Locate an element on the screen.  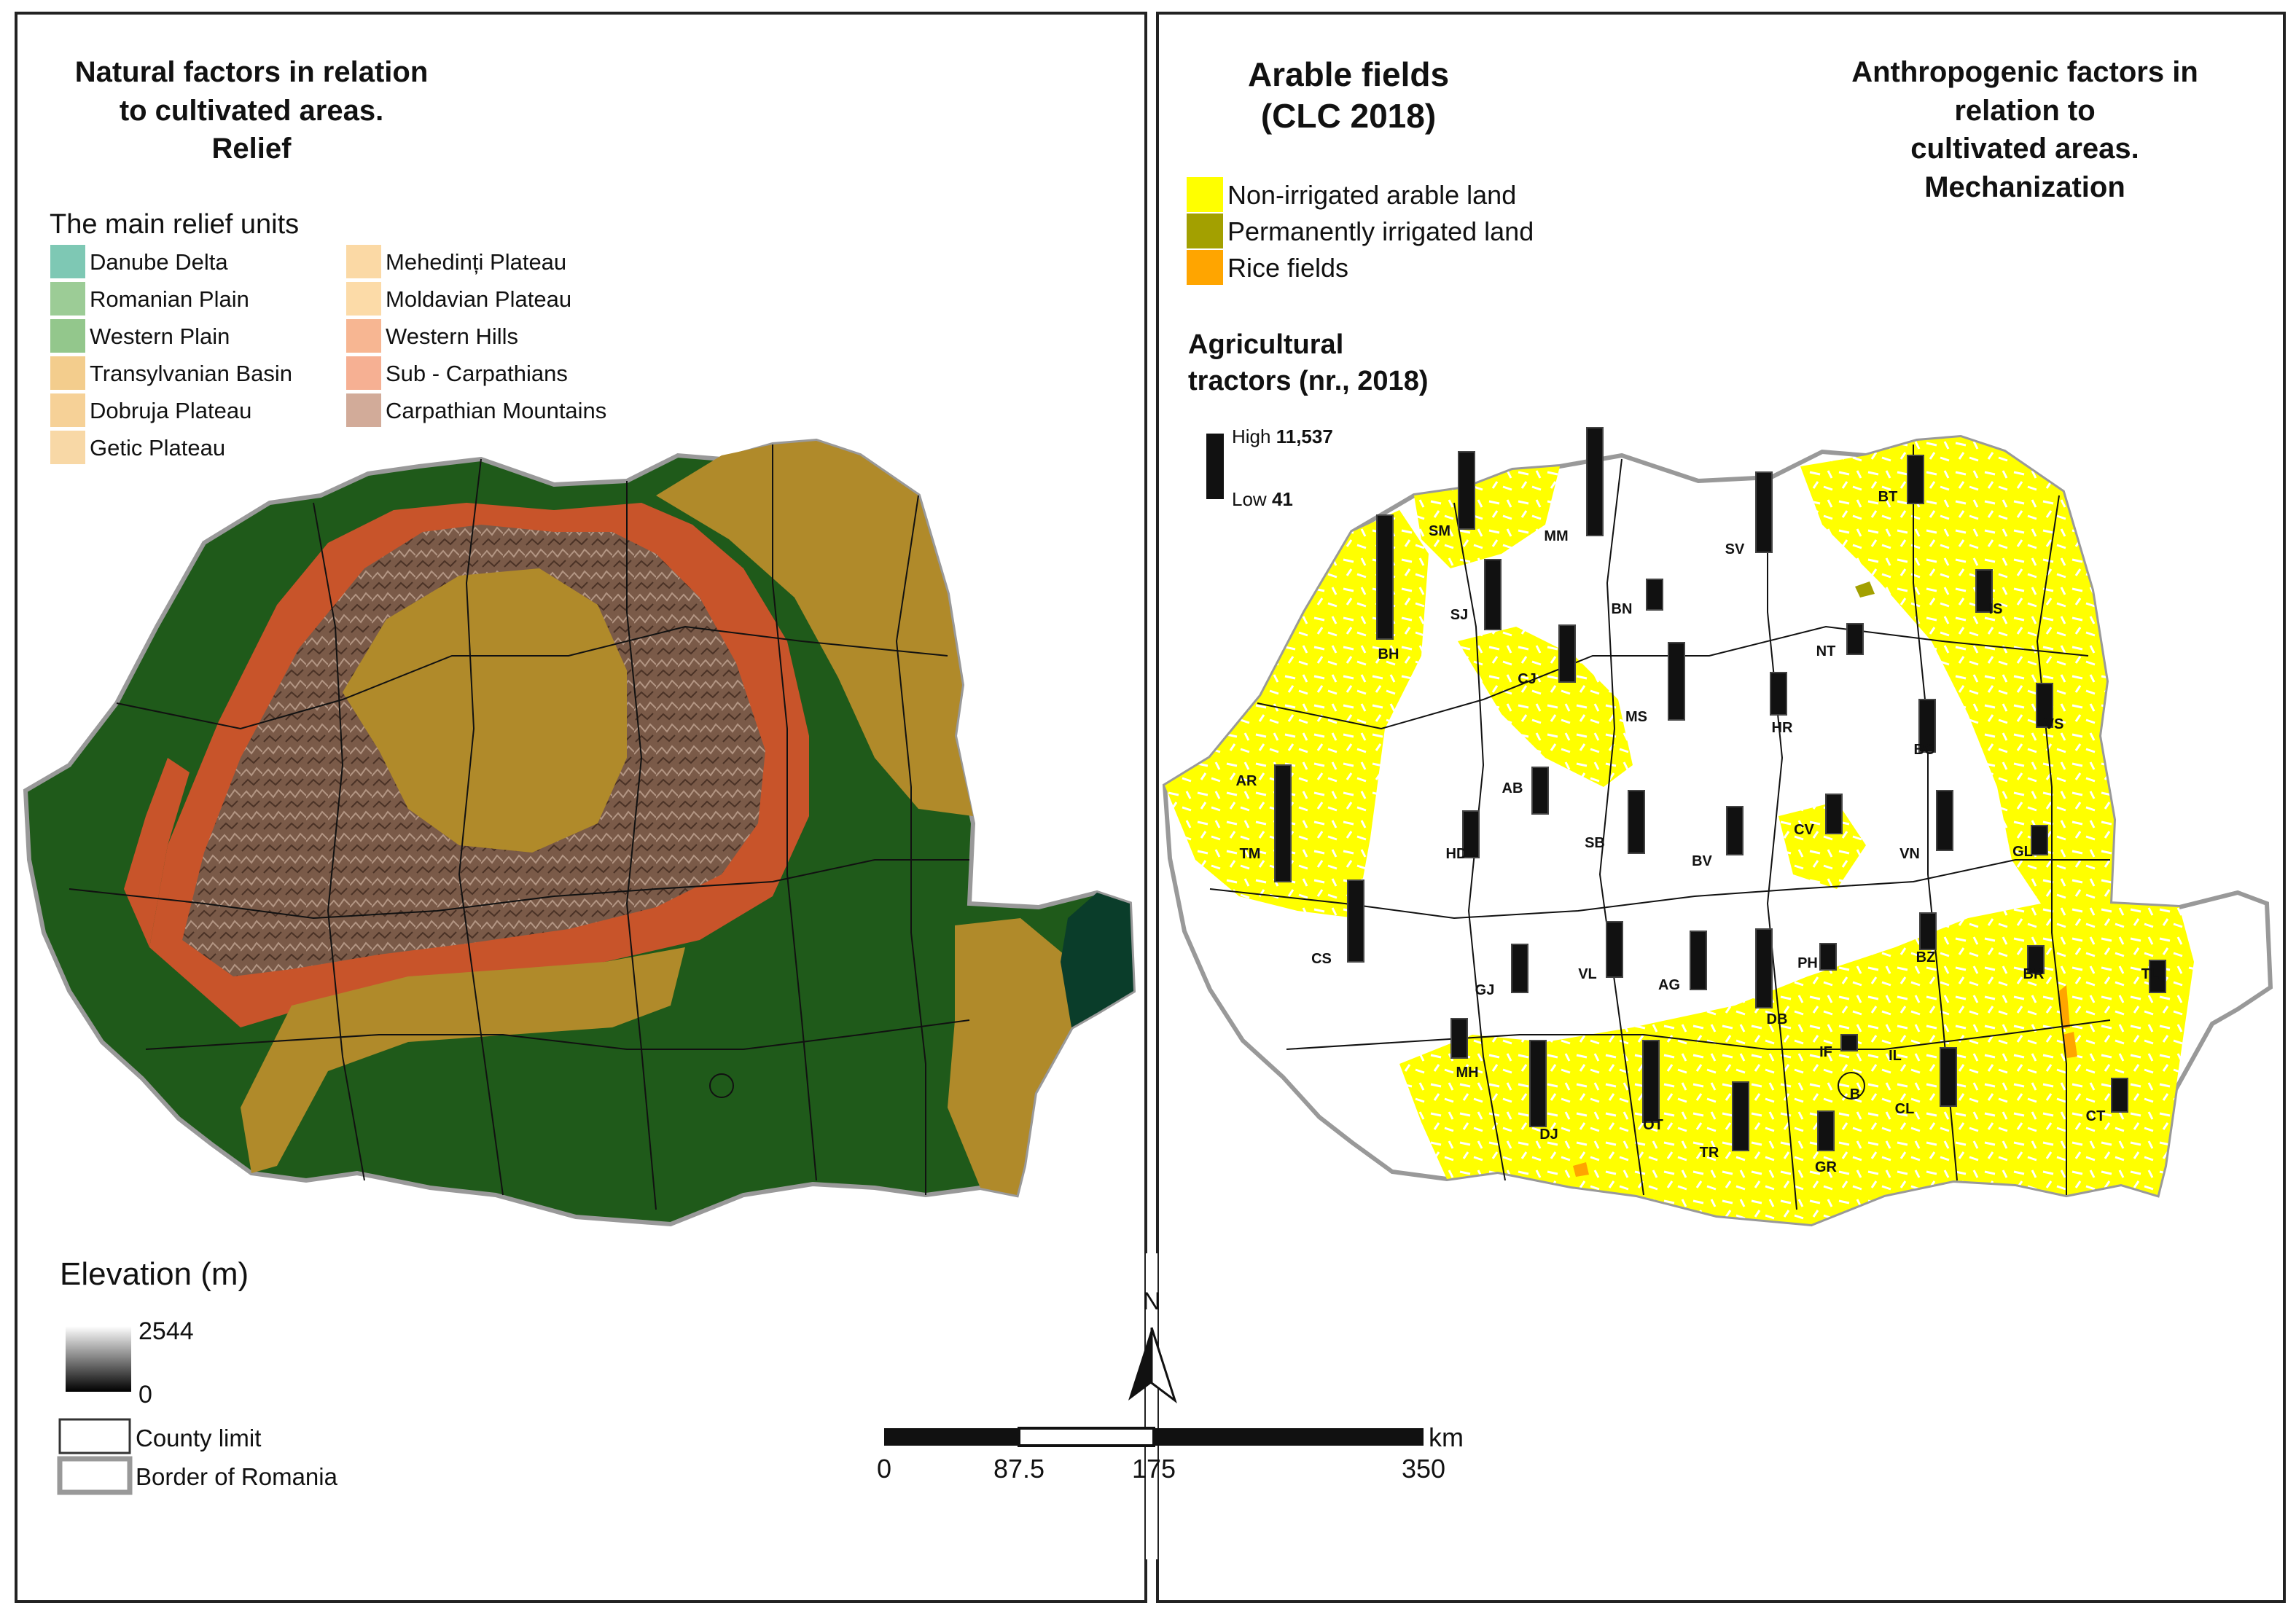
county-bar-bt is located at coordinates (1916, 479).